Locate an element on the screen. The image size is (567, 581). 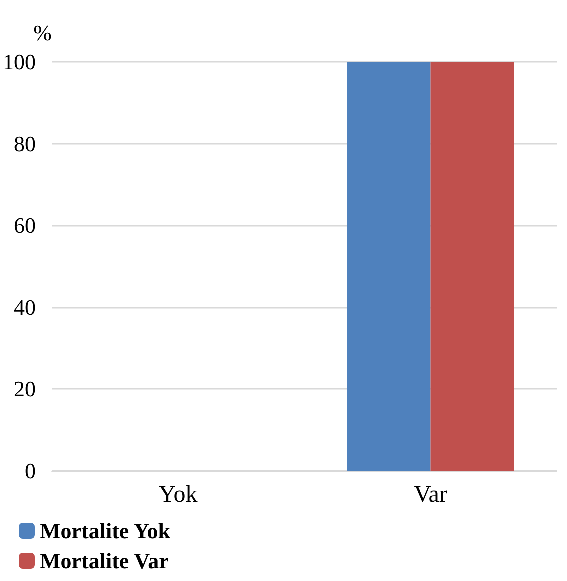
y-axis-title: % is located at coordinates (43, 33).